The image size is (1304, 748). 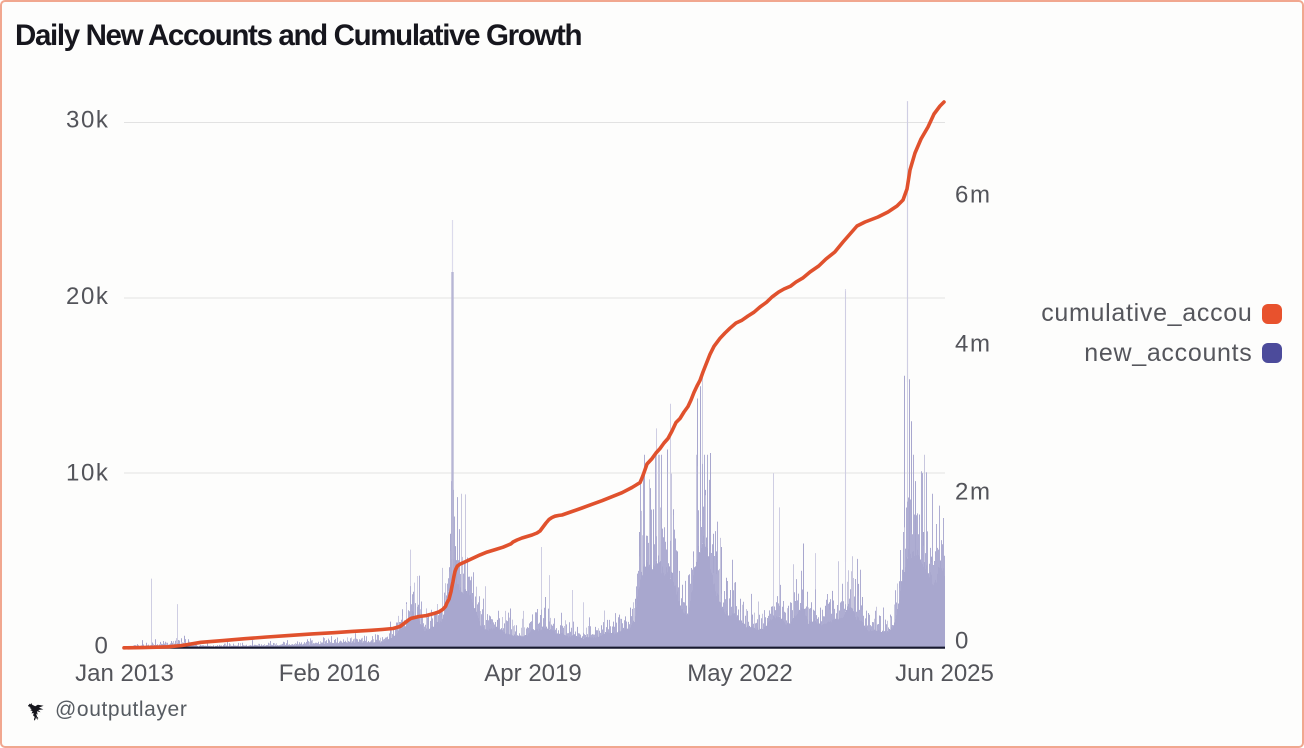 What do you see at coordinates (973, 344) in the screenshot?
I see `svg-text: 4m` at bounding box center [973, 344].